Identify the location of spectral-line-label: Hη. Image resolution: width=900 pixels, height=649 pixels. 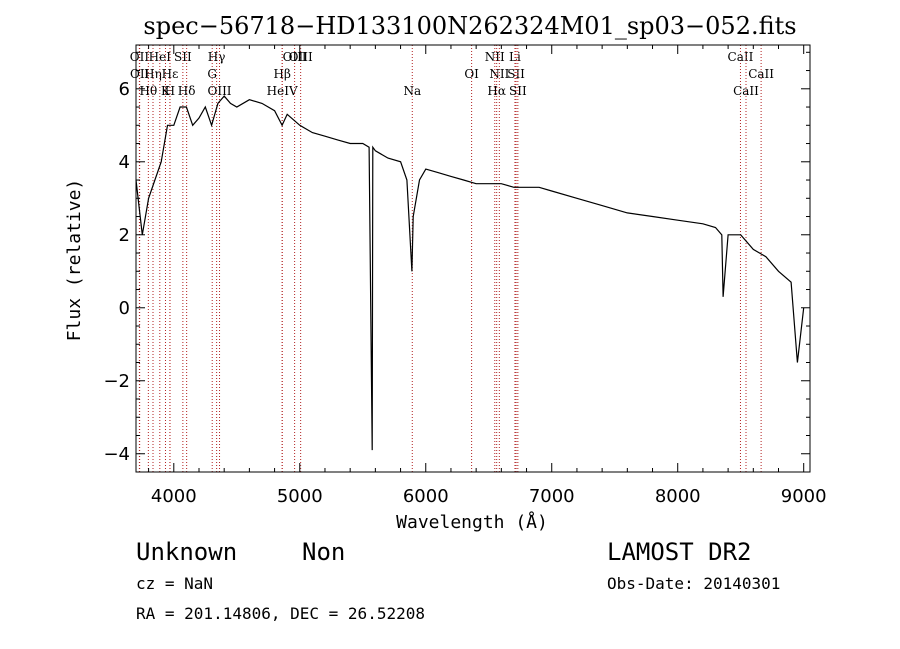
(153, 74).